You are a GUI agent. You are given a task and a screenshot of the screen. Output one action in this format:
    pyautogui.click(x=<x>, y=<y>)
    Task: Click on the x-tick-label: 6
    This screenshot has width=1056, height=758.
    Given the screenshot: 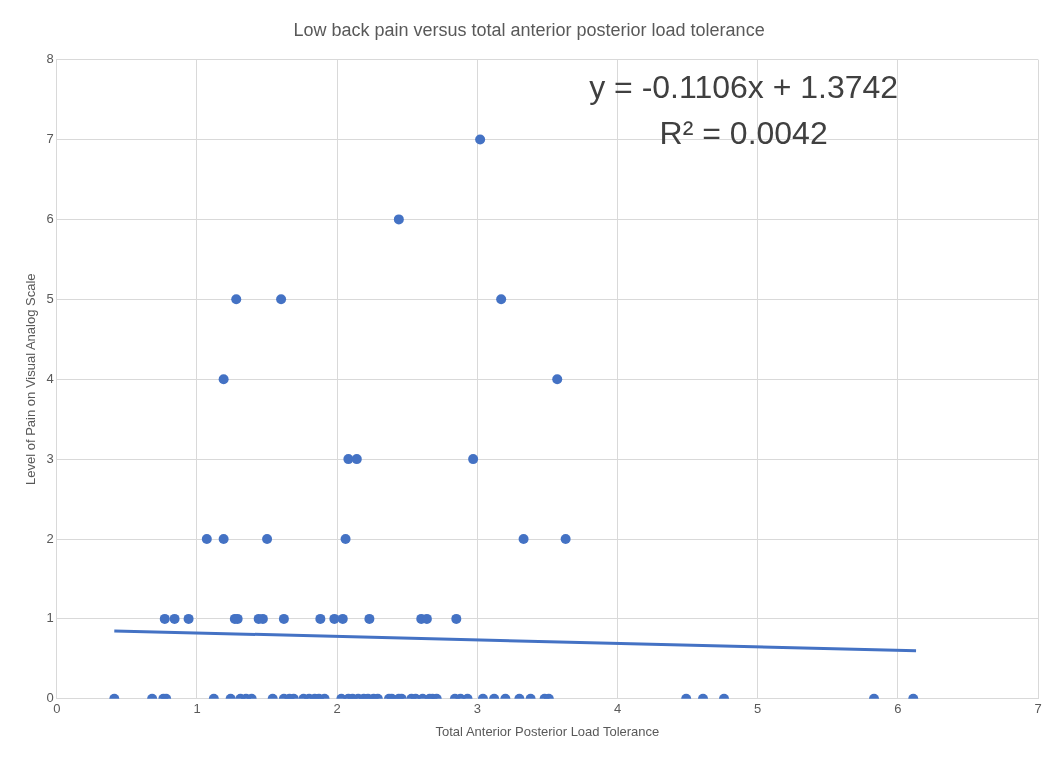 What is the action you would take?
    pyautogui.click(x=898, y=709)
    